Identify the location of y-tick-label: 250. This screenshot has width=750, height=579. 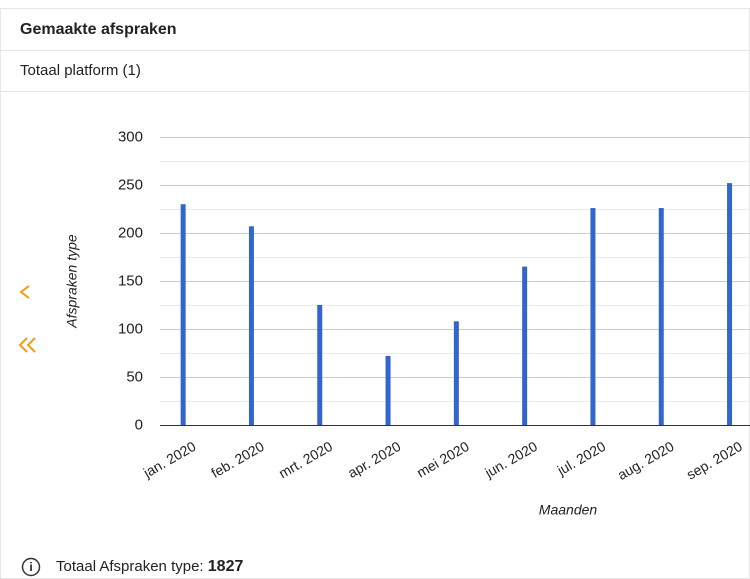
(130, 184).